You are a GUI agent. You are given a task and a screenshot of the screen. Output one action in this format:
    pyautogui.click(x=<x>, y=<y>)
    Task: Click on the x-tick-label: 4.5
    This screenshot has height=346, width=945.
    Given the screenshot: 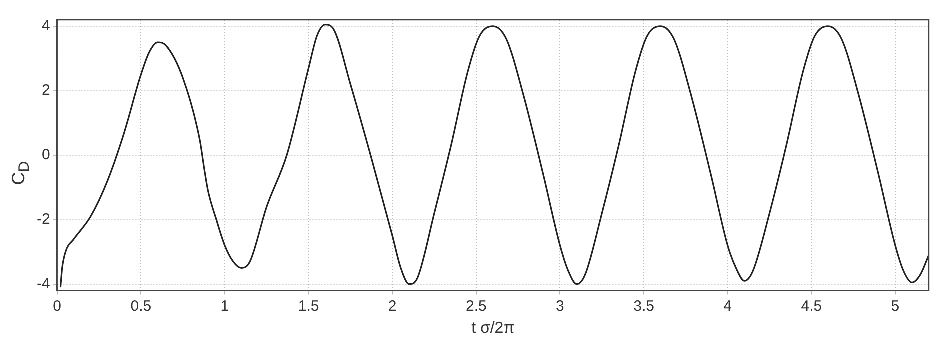 What is the action you would take?
    pyautogui.click(x=811, y=306)
    